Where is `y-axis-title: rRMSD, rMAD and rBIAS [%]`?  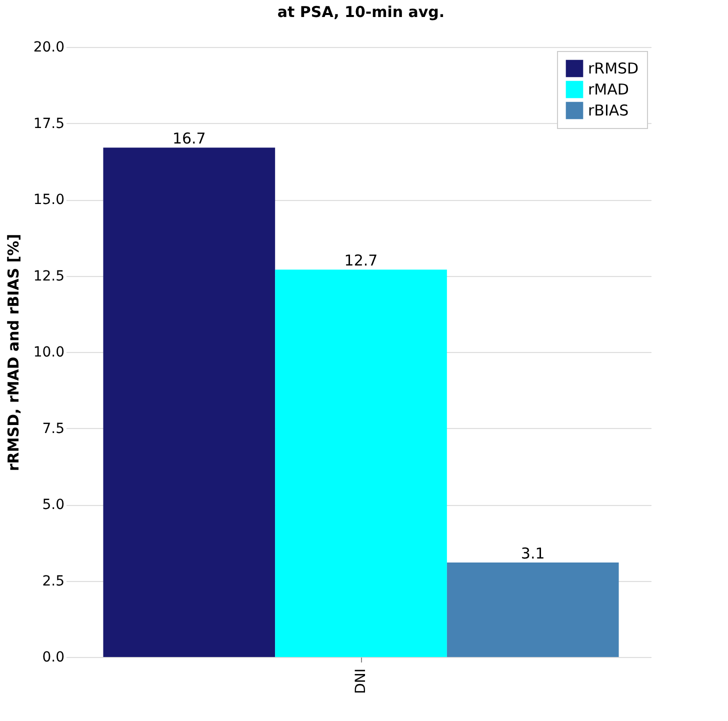
y-axis-title: rRMSD, rMAD and rBIAS [%] is located at coordinates (13, 353).